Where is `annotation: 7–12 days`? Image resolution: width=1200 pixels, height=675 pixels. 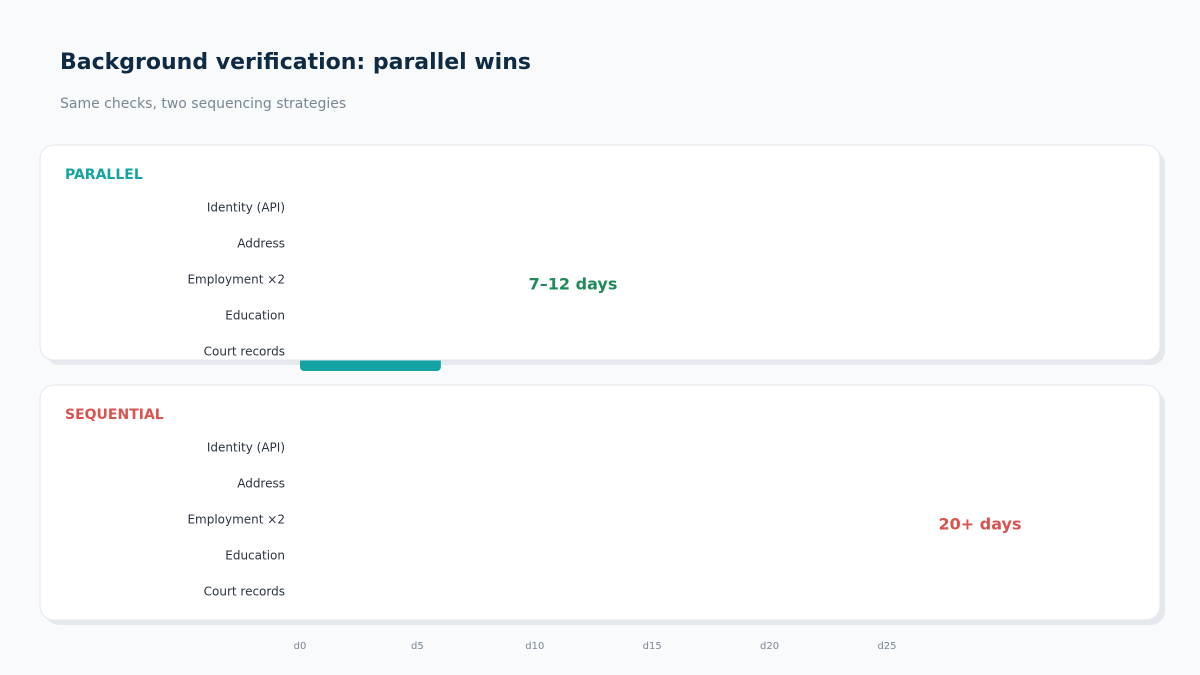 annotation: 7–12 days is located at coordinates (573, 284).